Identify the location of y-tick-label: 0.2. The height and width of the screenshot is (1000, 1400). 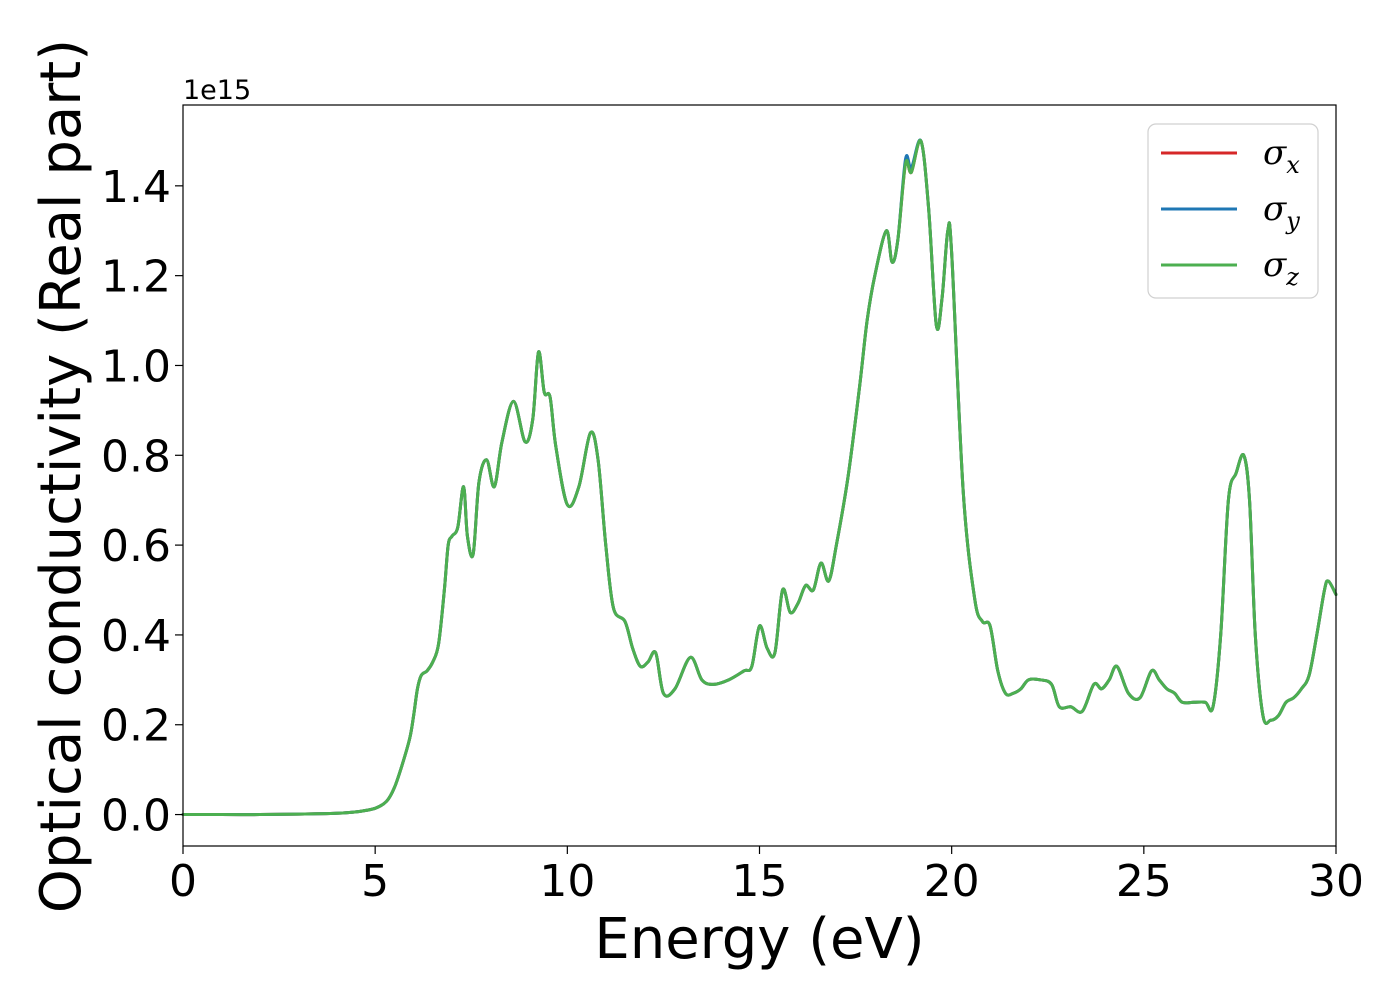
(136, 726).